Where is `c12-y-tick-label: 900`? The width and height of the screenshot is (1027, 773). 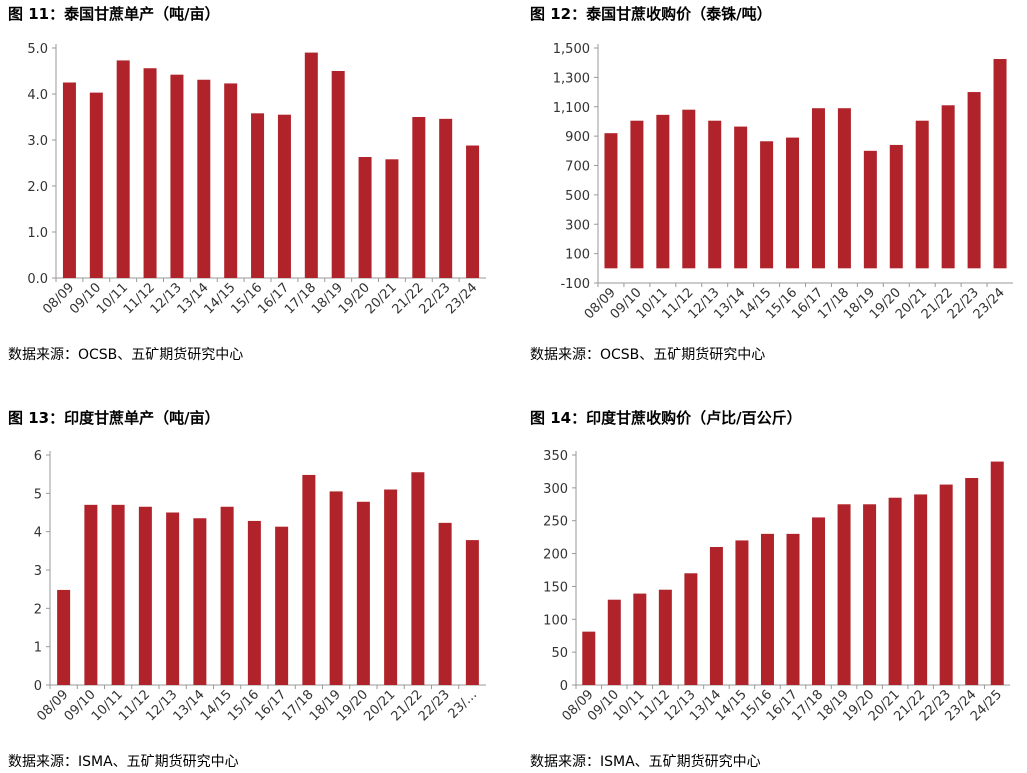 c12-y-tick-label: 900 is located at coordinates (577, 137).